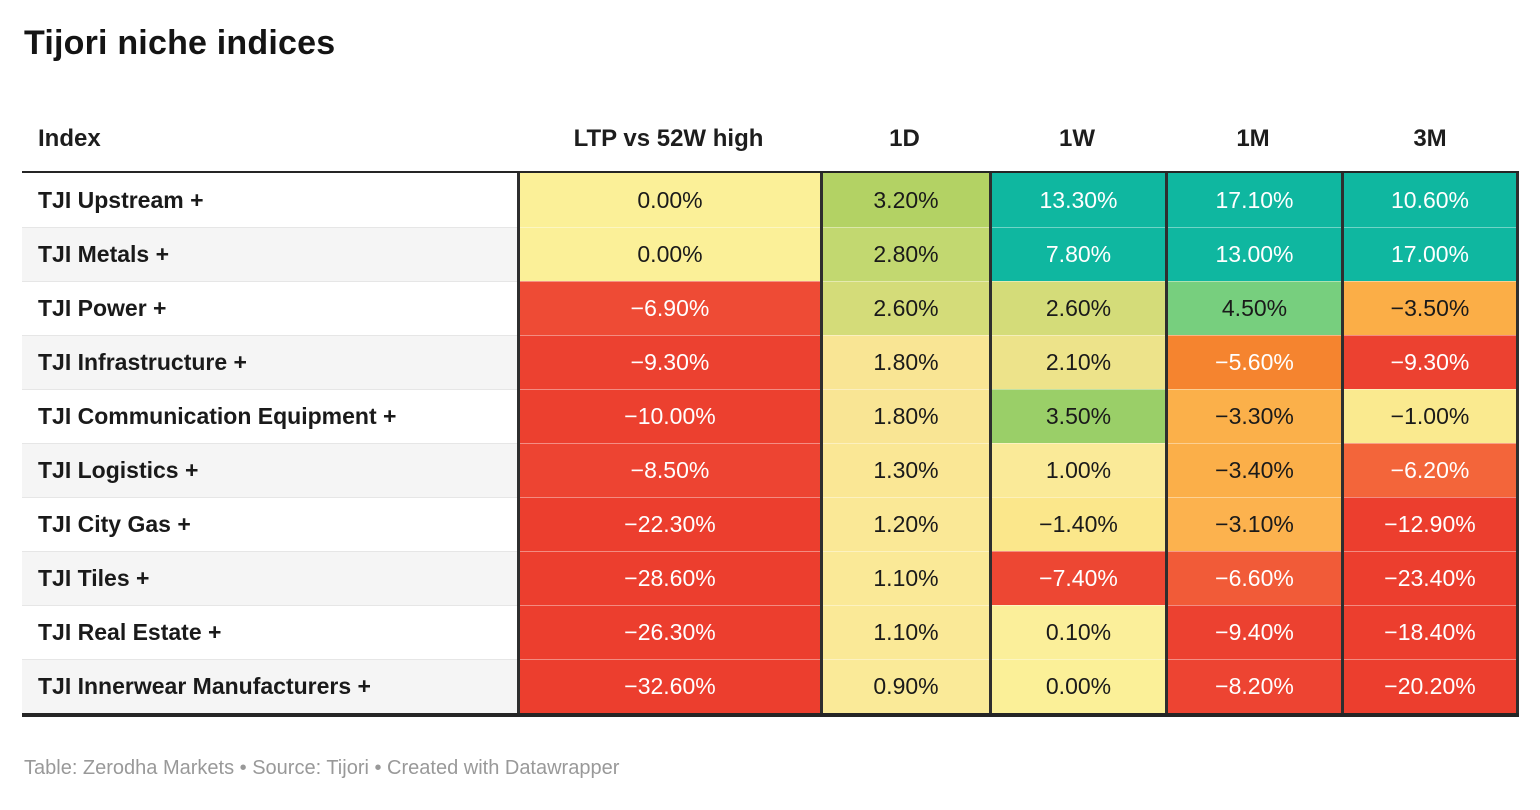 The image size is (1540, 810). What do you see at coordinates (904, 524) in the screenshot?
I see `value-cell-1d: 1.20%` at bounding box center [904, 524].